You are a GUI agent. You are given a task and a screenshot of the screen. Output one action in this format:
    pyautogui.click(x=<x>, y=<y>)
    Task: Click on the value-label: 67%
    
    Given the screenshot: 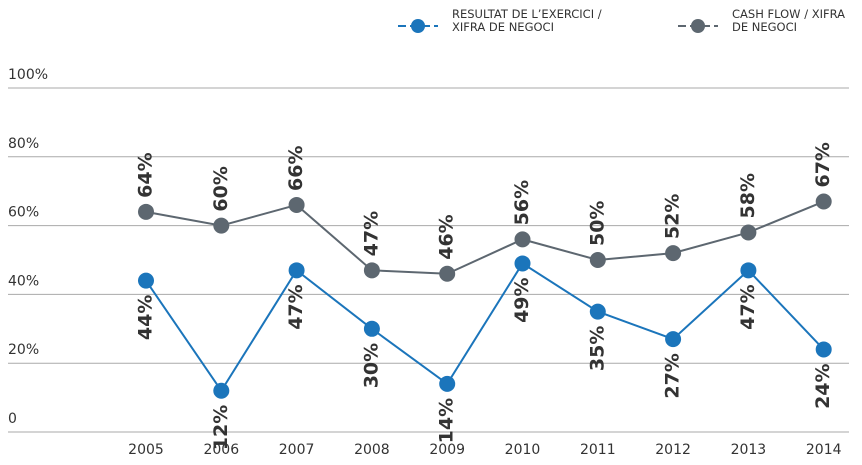 What is the action you would take?
    pyautogui.click(x=823, y=164)
    